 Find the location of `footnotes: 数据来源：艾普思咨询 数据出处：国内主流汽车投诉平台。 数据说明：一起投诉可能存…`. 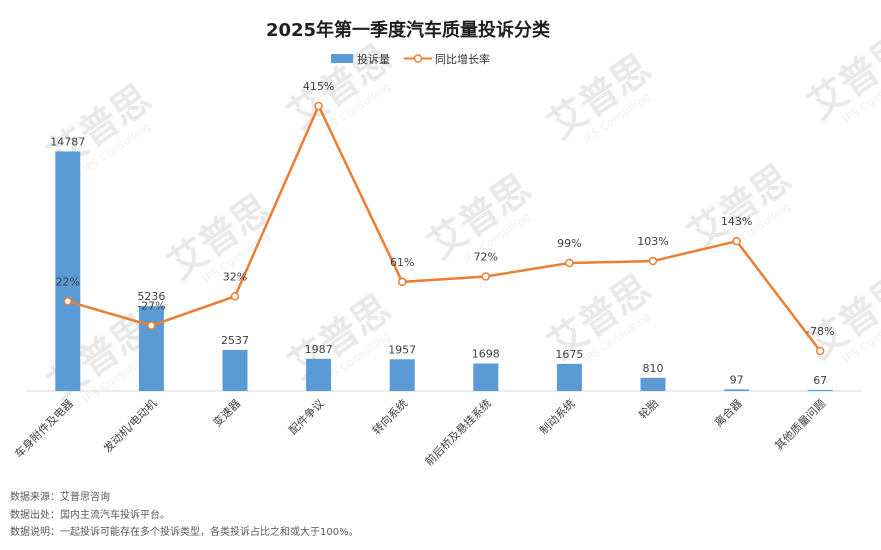

footnotes: 数据来源：艾普思咨询 数据出处：国内主流汽车投诉平台。 数据说明：一起投诉可能存… is located at coordinates (184, 515).